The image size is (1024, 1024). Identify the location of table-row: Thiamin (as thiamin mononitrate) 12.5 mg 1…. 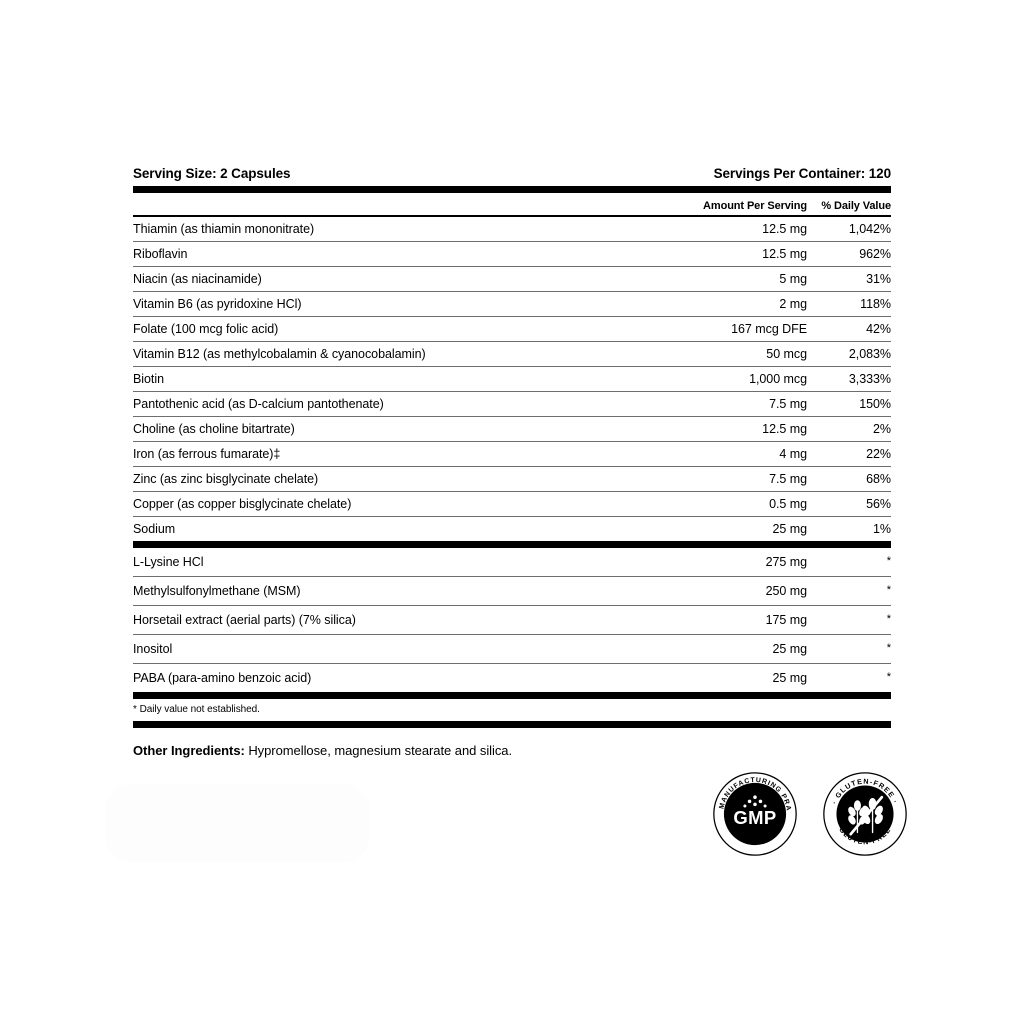
(512, 229).